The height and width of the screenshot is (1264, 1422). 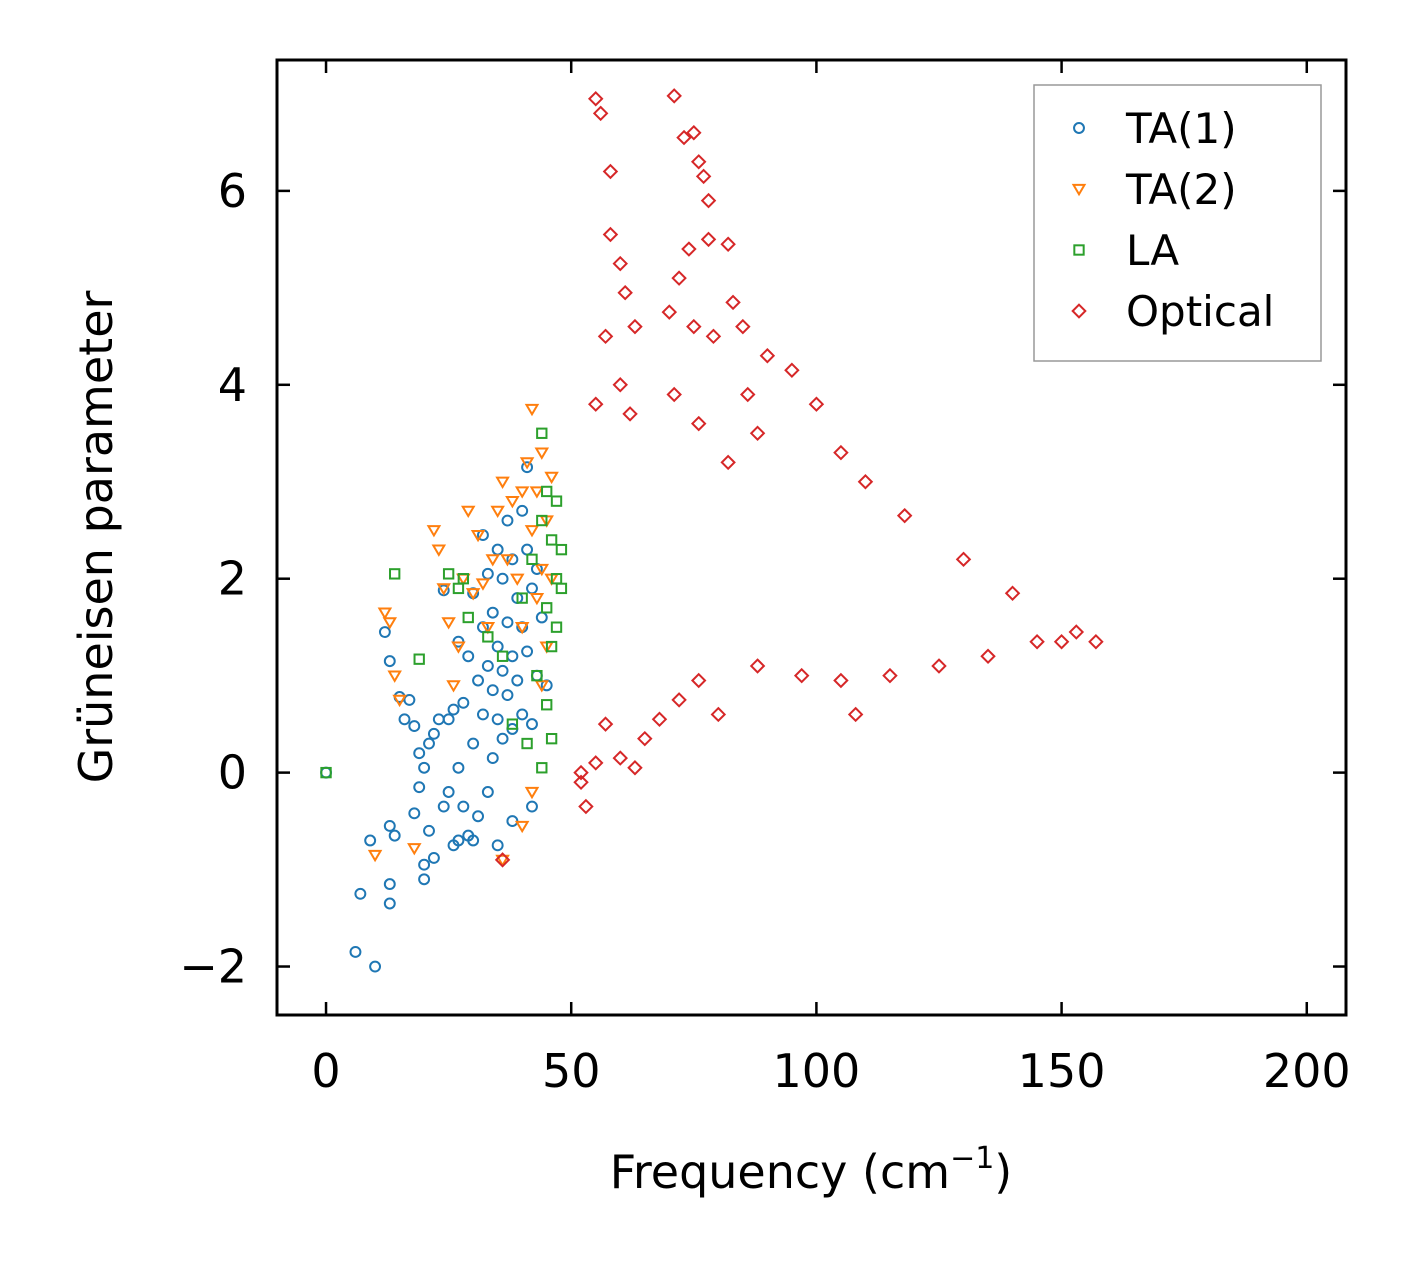 I want to click on legend-entry: Optical, so click(x=1172, y=311).